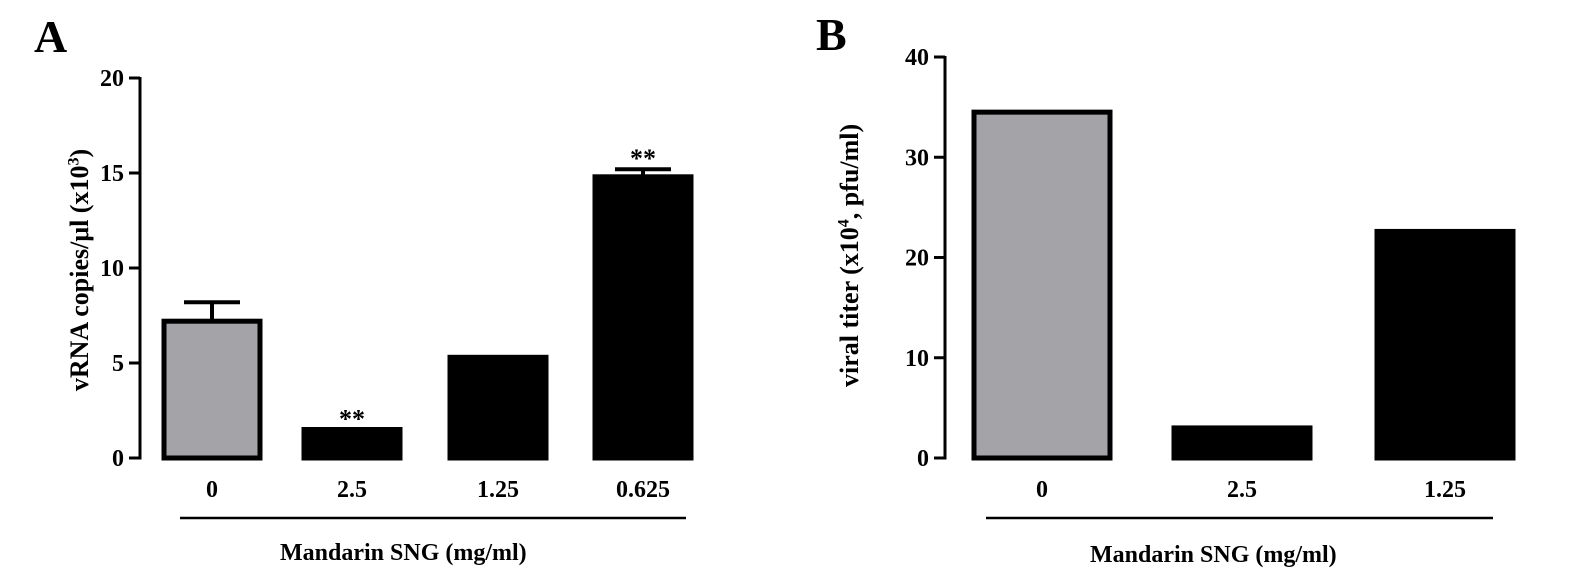 The image size is (1592, 585). What do you see at coordinates (403, 553) in the screenshot?
I see `x-axis-label-a: Mandarin SNG (mg/ml)` at bounding box center [403, 553].